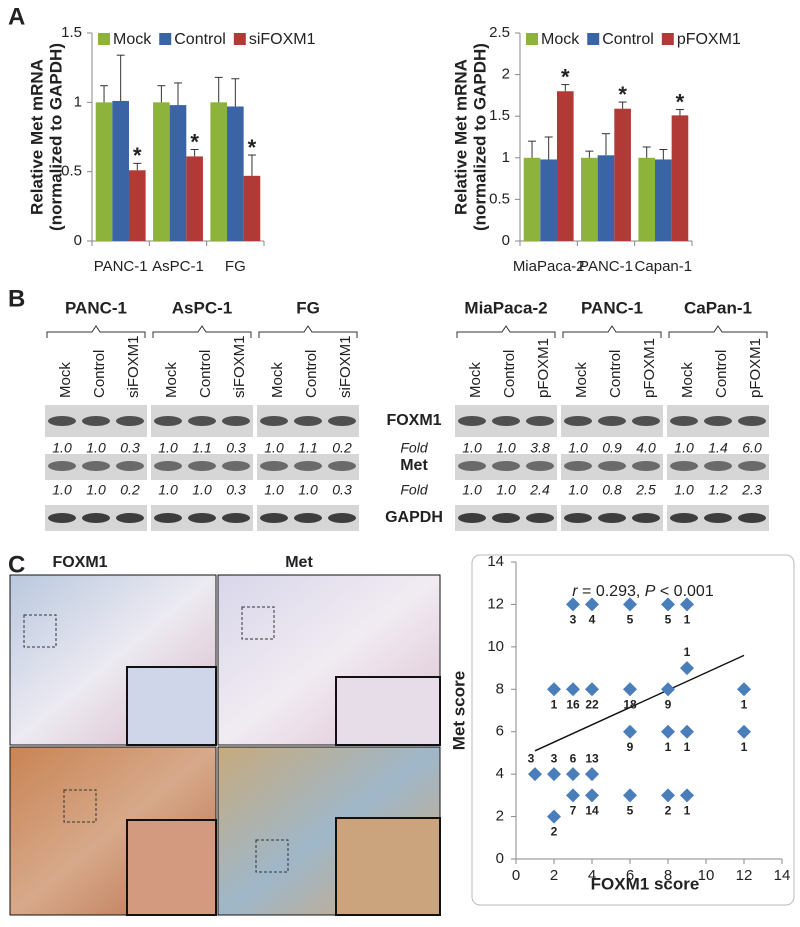 The width and height of the screenshot is (800, 927). Describe the element at coordinates (500, 773) in the screenshot. I see `y-tick-label: 4` at that location.